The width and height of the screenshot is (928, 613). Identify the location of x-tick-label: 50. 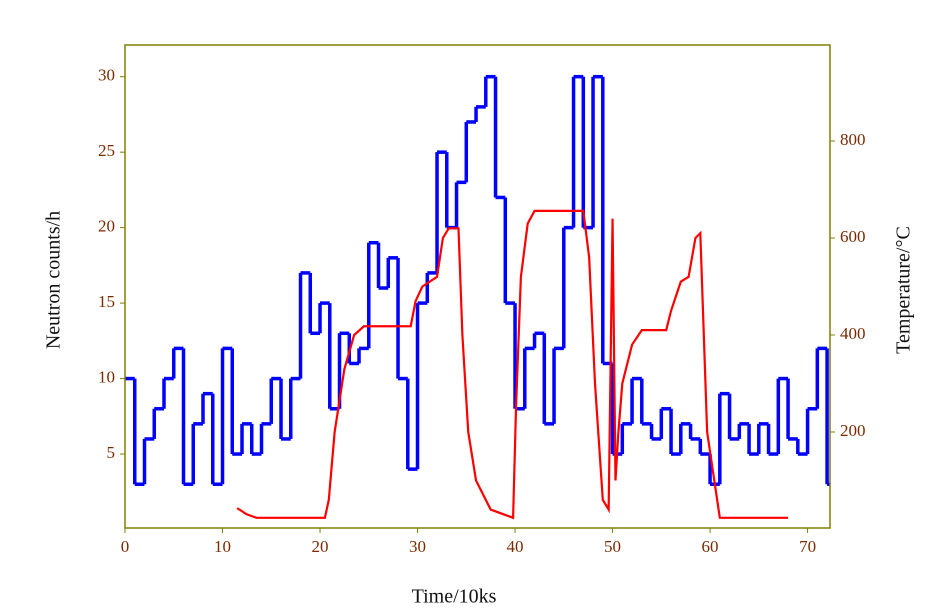
(612, 546).